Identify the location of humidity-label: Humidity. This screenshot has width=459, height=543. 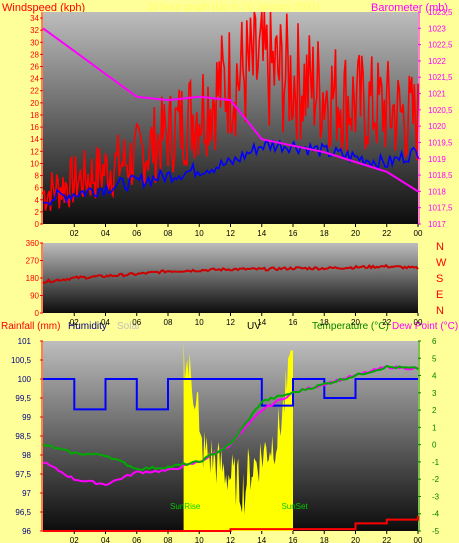
(87, 326).